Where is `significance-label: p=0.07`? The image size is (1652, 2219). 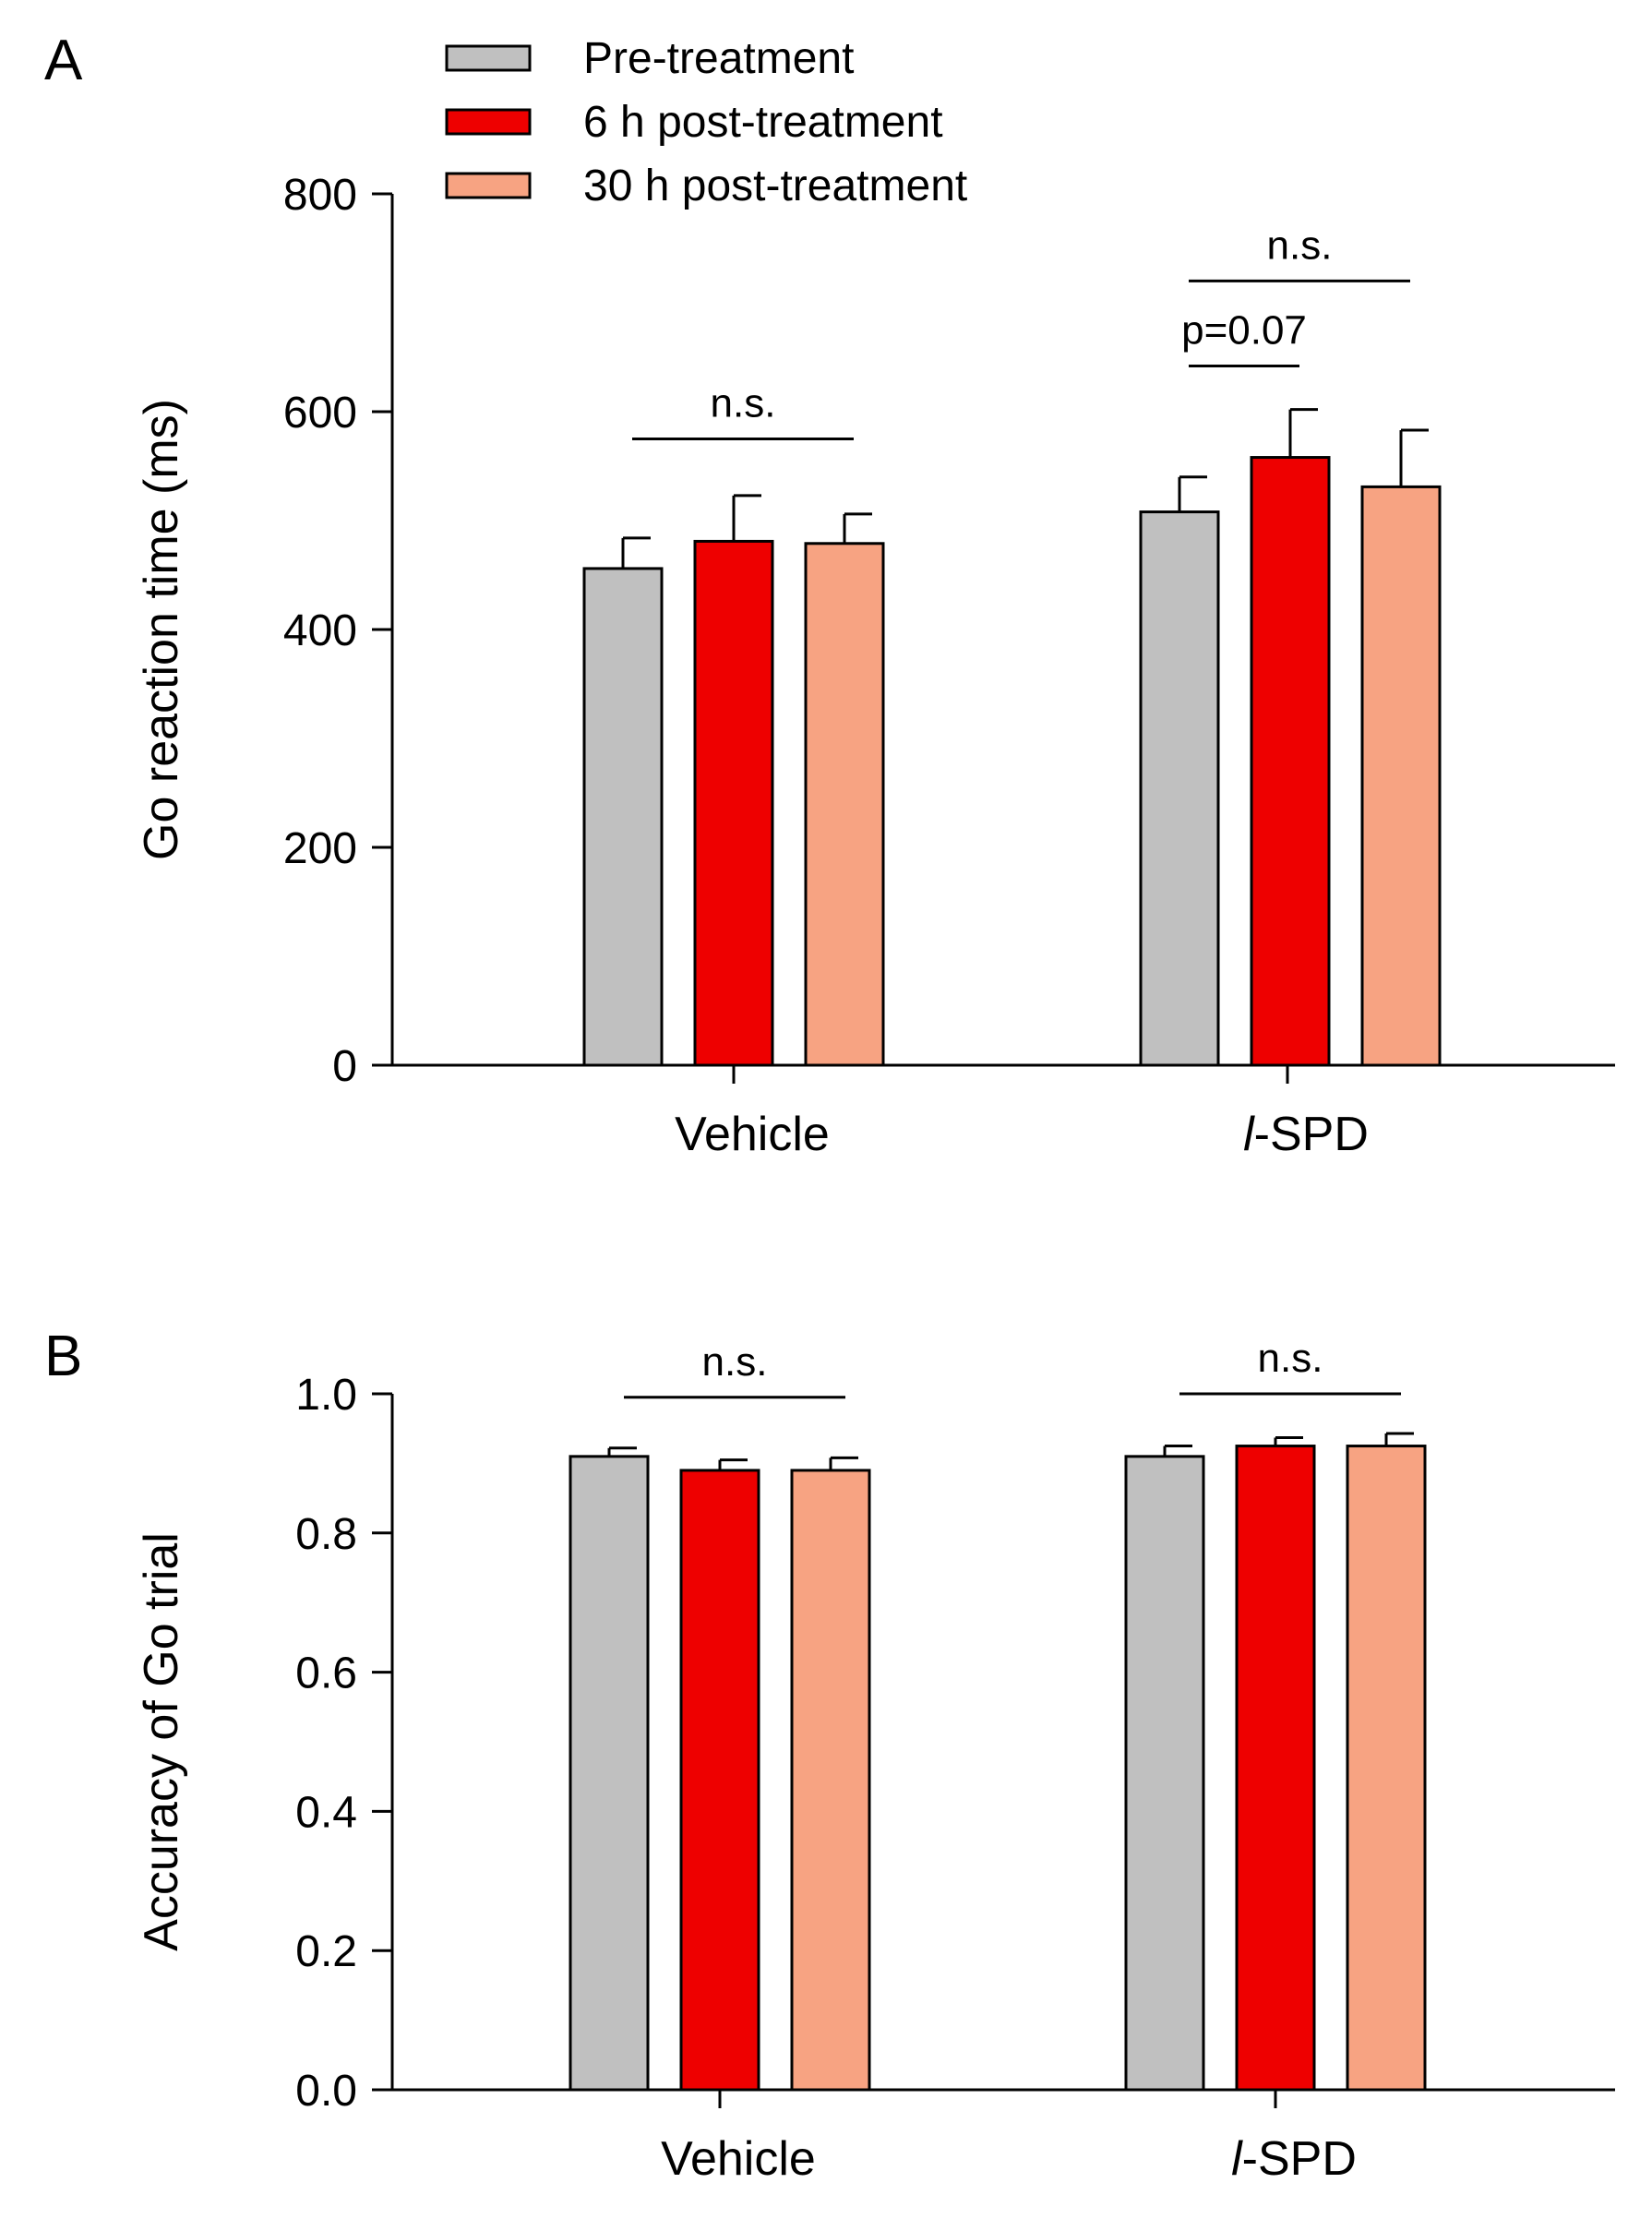
significance-label: p=0.07 is located at coordinates (1244, 330).